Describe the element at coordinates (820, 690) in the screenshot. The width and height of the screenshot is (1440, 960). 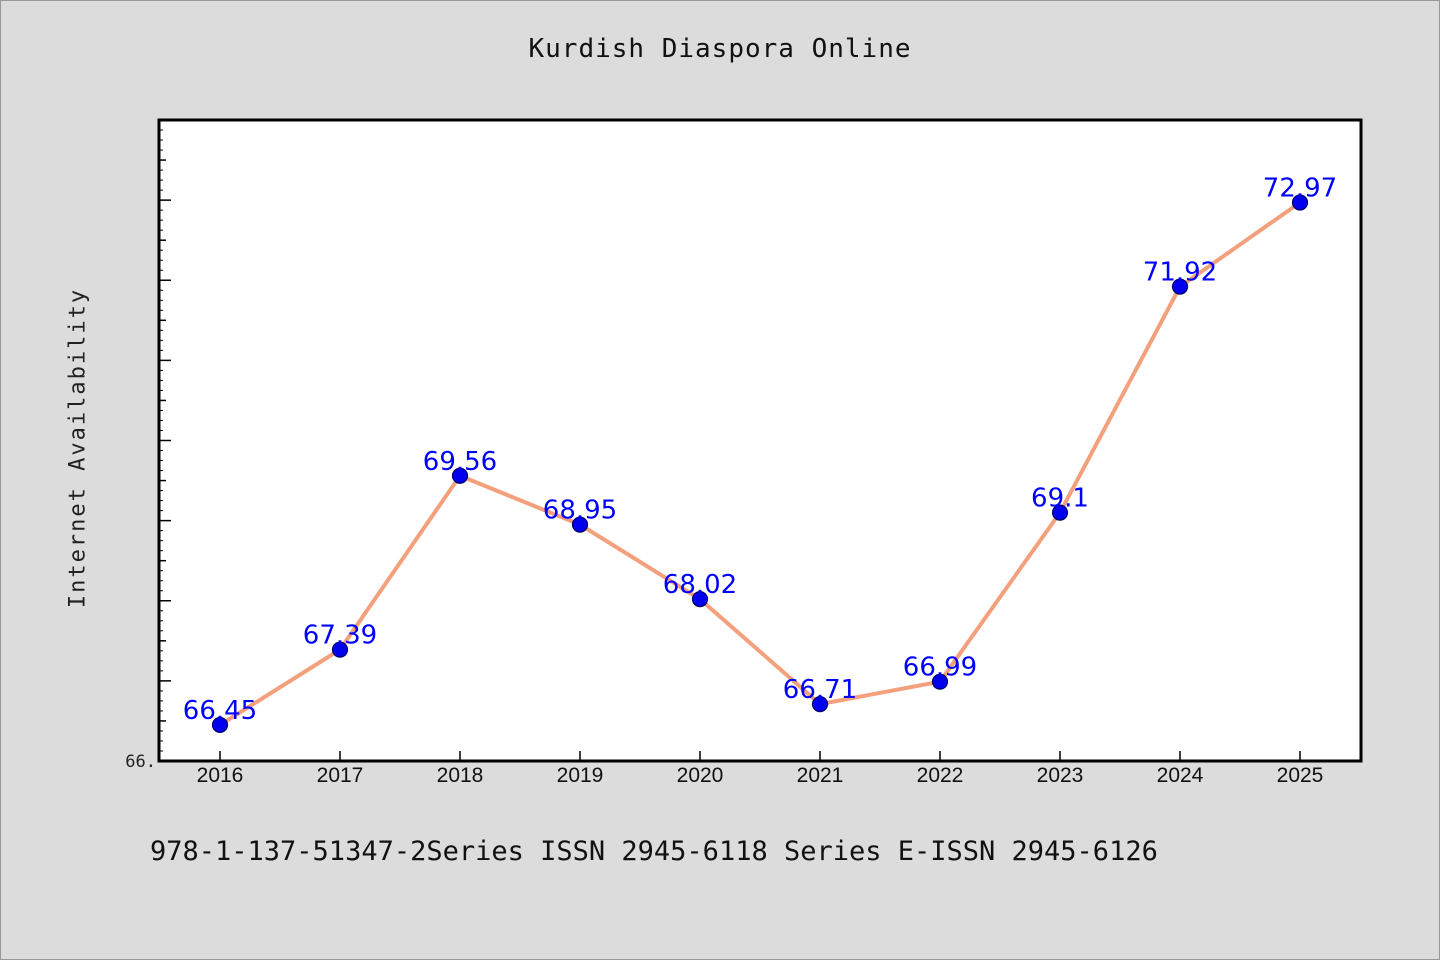
I see `data-label: 66.71` at that location.